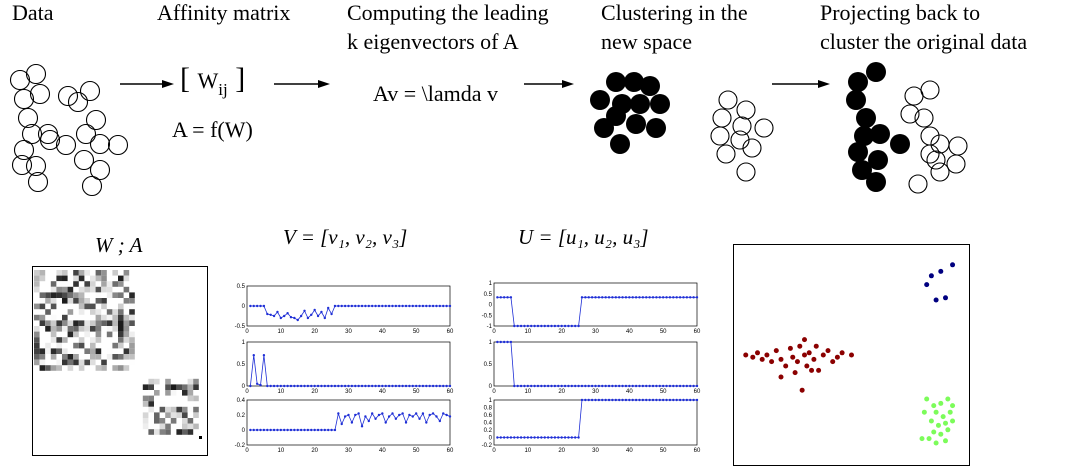 The width and height of the screenshot is (1076, 476). What do you see at coordinates (247, 392) in the screenshot?
I see `x-tick-label: 0` at bounding box center [247, 392].